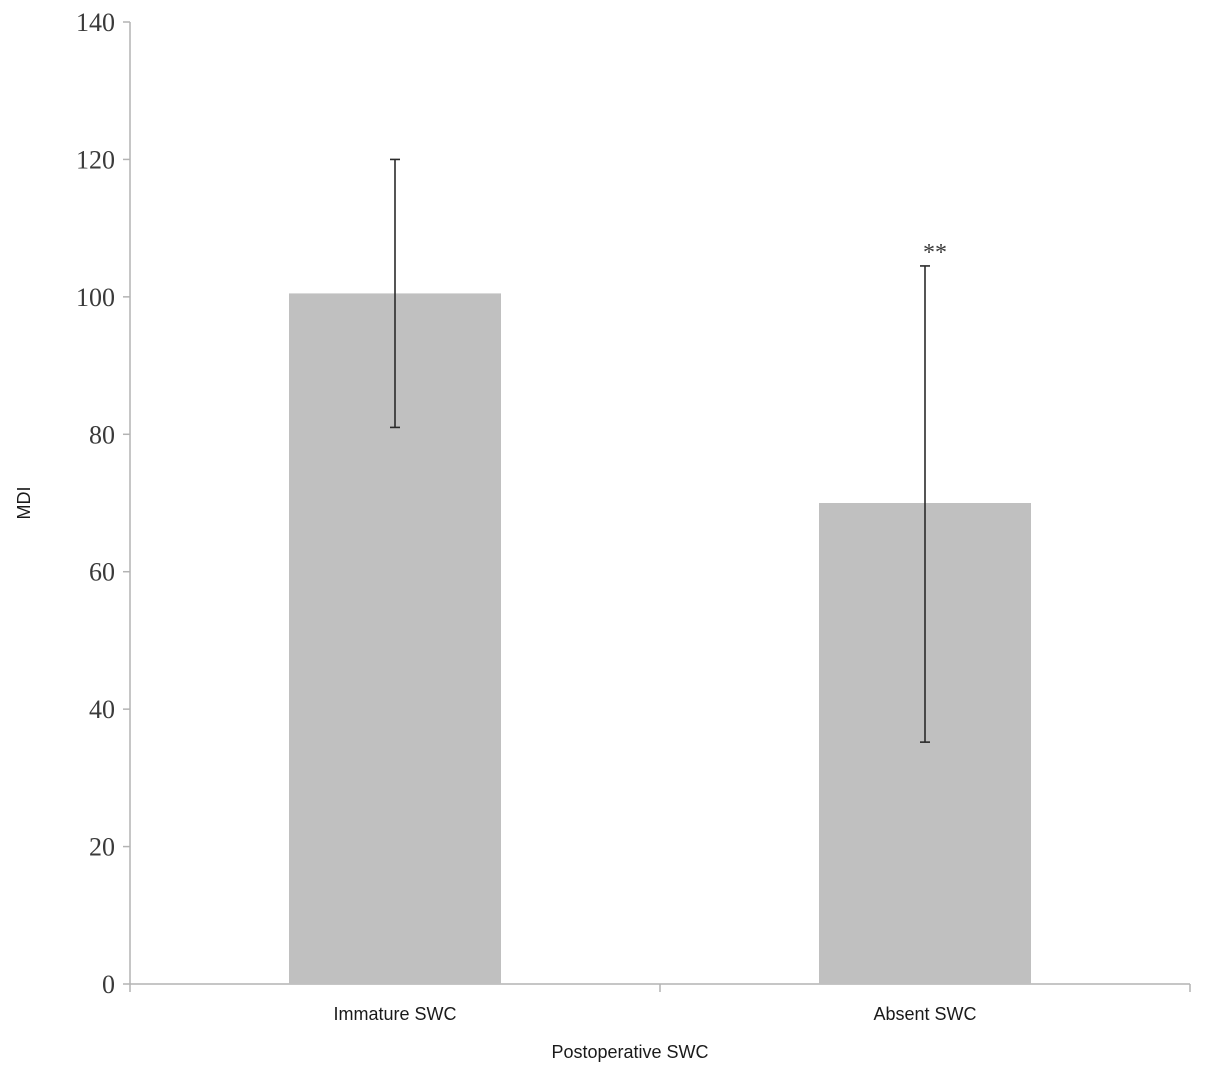 The width and height of the screenshot is (1205, 1075). I want to click on y-axis-title: MDI, so click(24, 503).